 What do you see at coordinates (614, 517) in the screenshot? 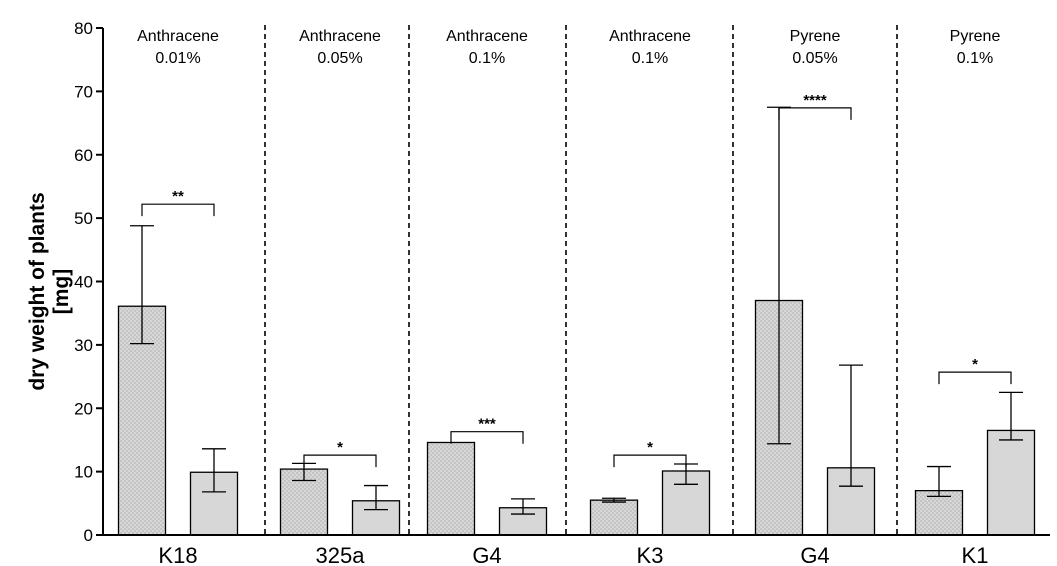
I see `bar-k3-dotted` at bounding box center [614, 517].